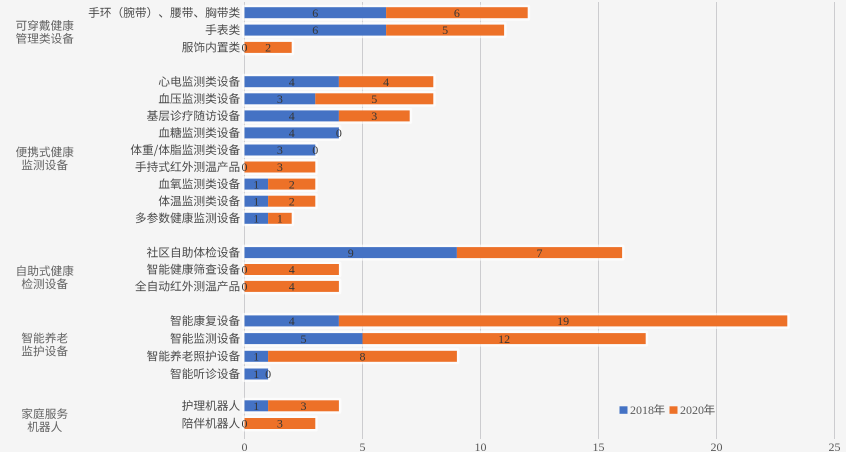  Describe the element at coordinates (504, 339) in the screenshot. I see `svg-text: 12` at that location.